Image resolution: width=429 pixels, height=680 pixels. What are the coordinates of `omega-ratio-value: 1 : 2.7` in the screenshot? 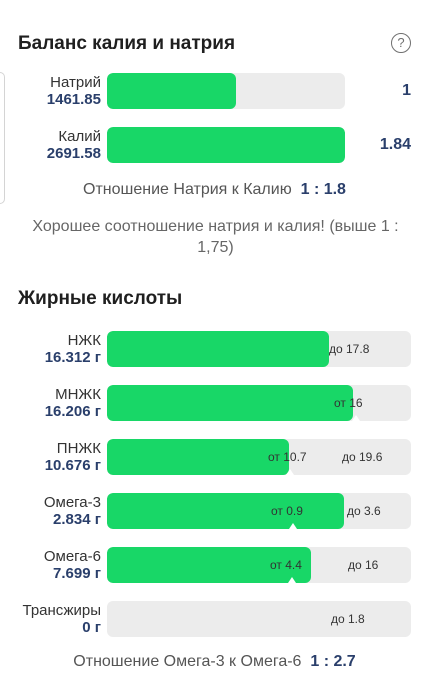 It's located at (333, 661).